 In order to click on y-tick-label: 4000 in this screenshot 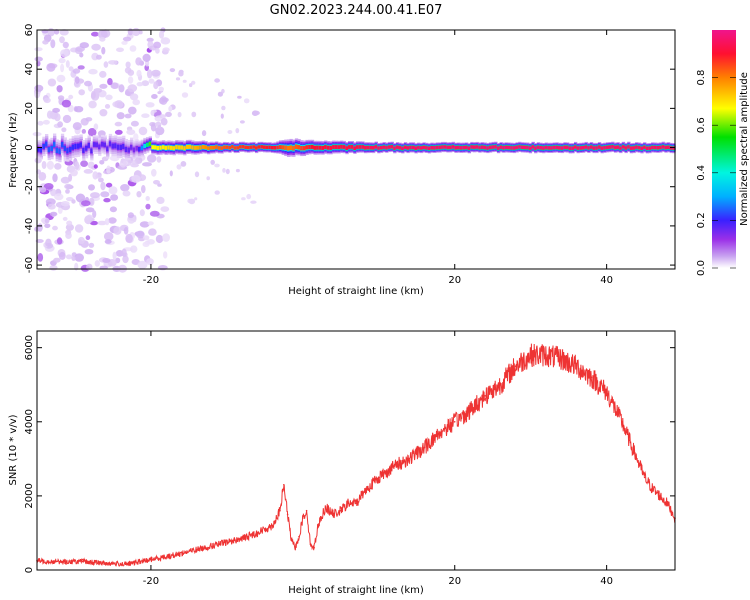, I will do `click(29, 421)`.